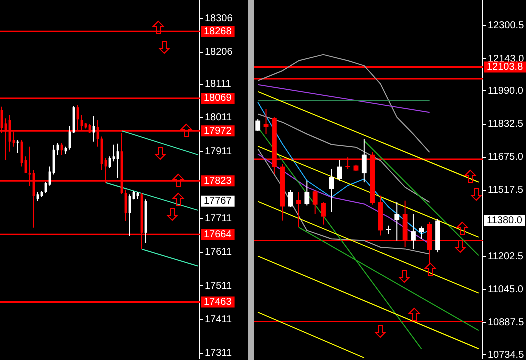 This screenshot has height=360, width=526. What do you see at coordinates (505, 221) in the screenshot?
I see `text: 11380.0` at bounding box center [505, 221].